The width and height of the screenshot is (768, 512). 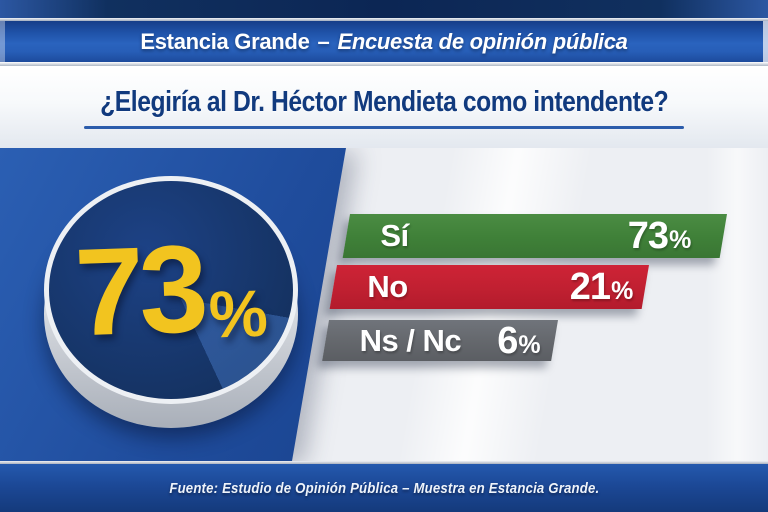 What do you see at coordinates (384, 19) in the screenshot?
I see `divider-line-top` at bounding box center [384, 19].